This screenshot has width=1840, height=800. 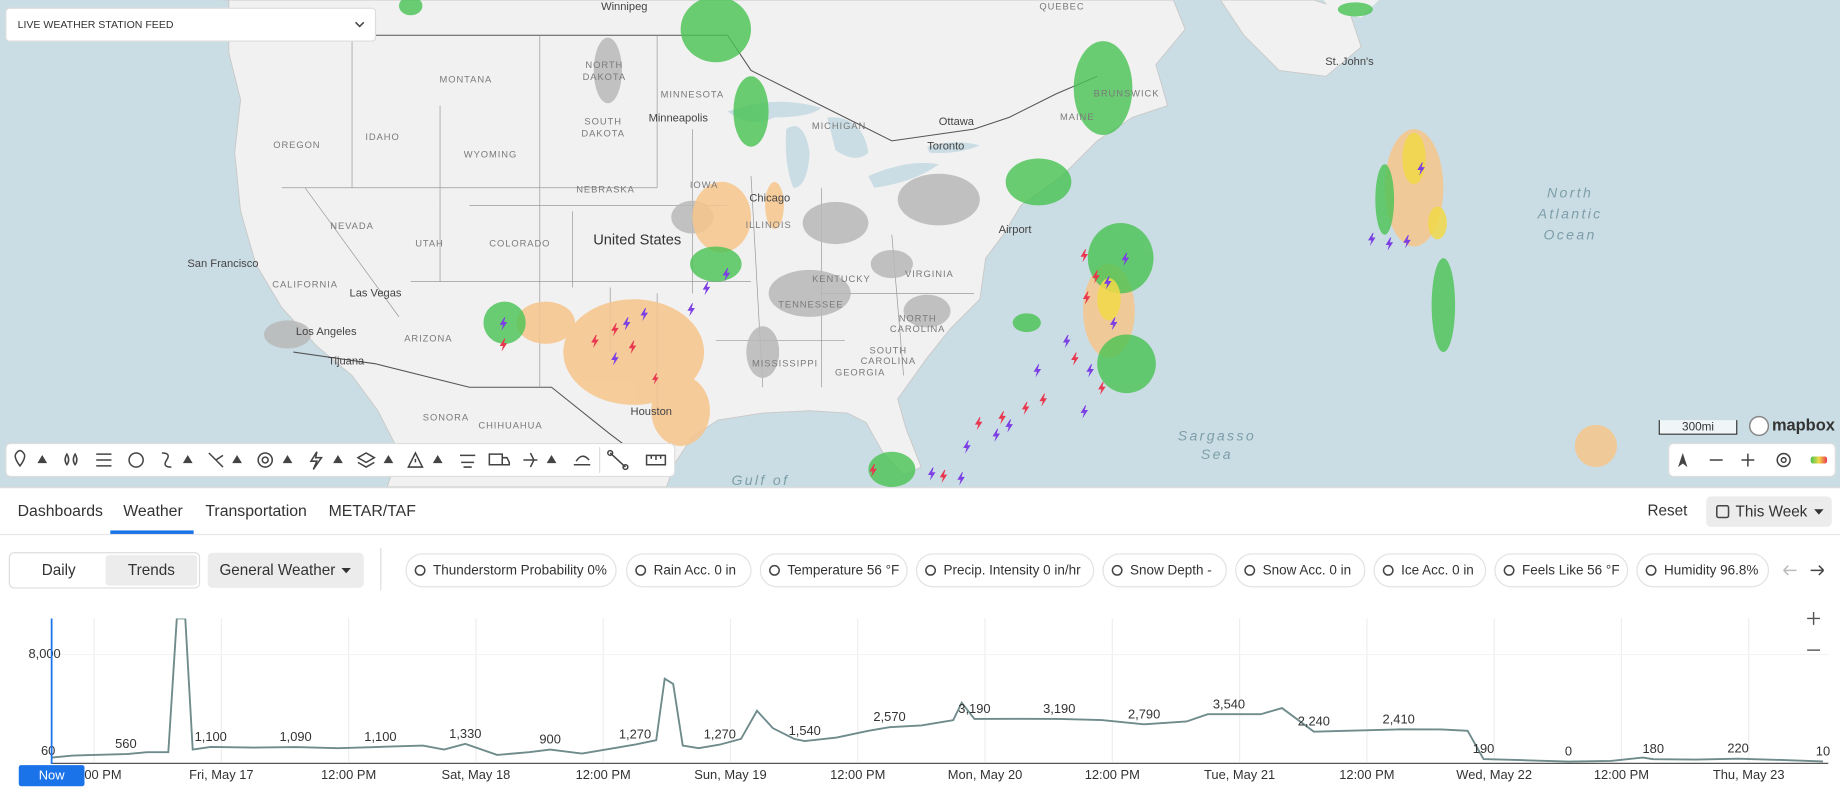 What do you see at coordinates (360, 24) in the screenshot?
I see `chevron` at bounding box center [360, 24].